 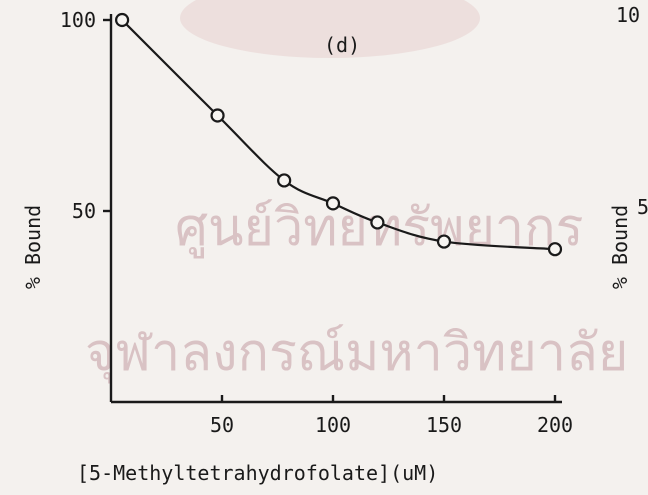 I want to click on x-tick-label: 100, so click(x=333, y=425).